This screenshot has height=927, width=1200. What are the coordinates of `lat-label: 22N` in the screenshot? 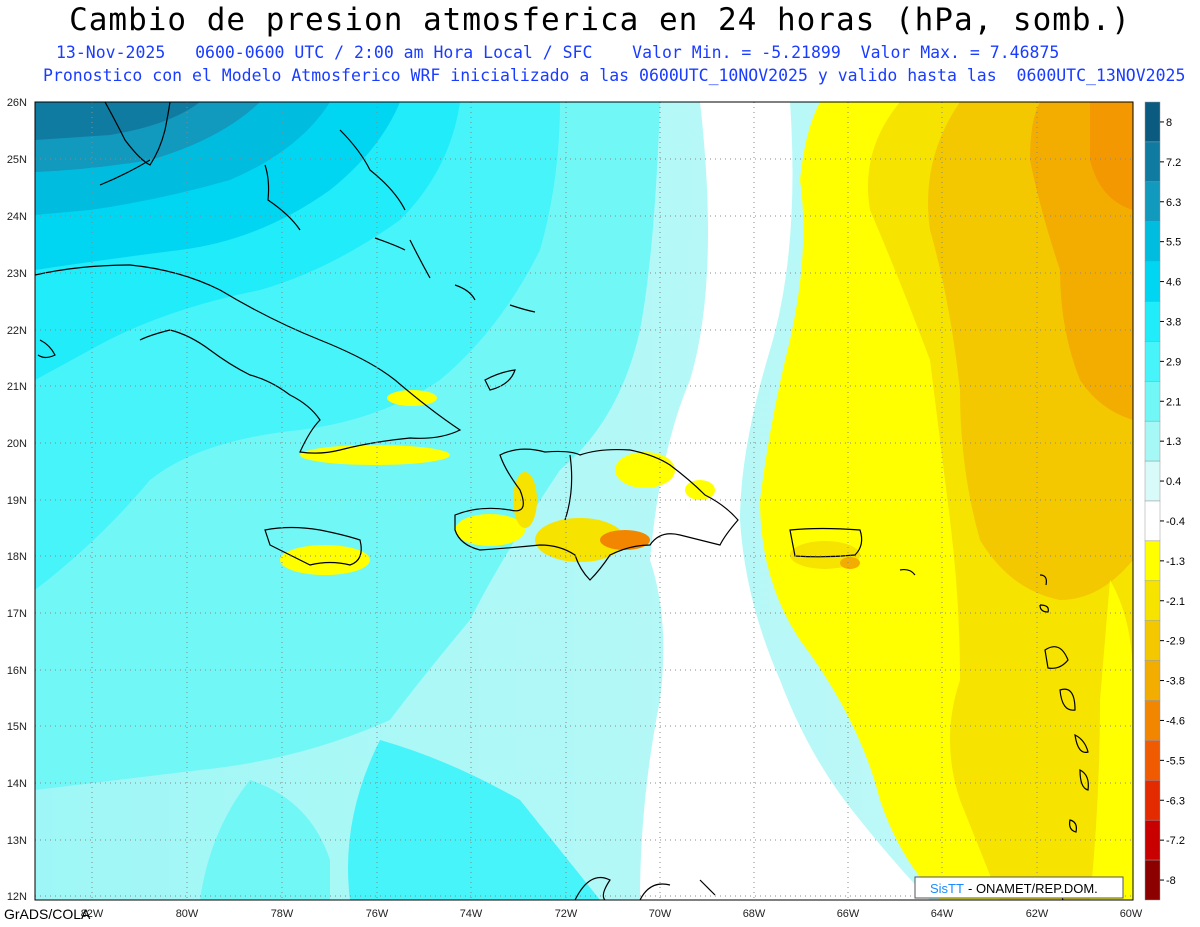 It's located at (17, 331).